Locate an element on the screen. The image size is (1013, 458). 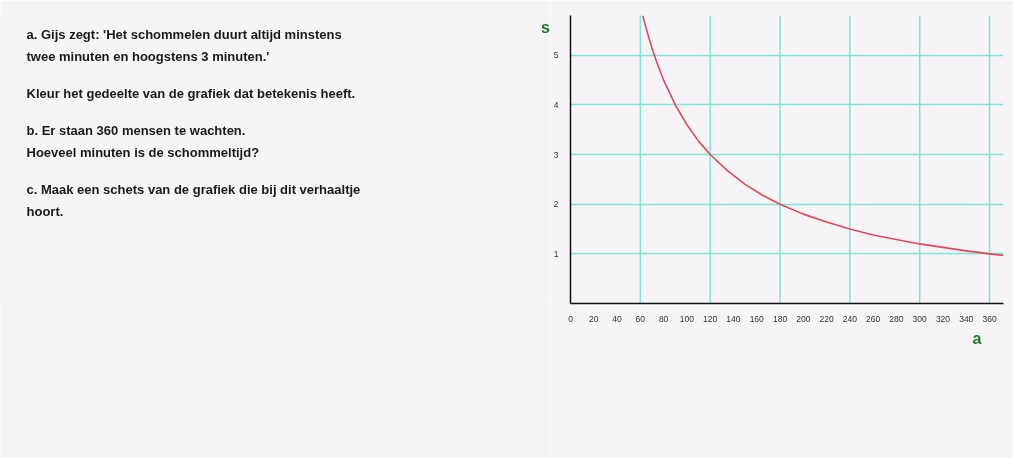
x-tick-label: 360 is located at coordinates (989, 318).